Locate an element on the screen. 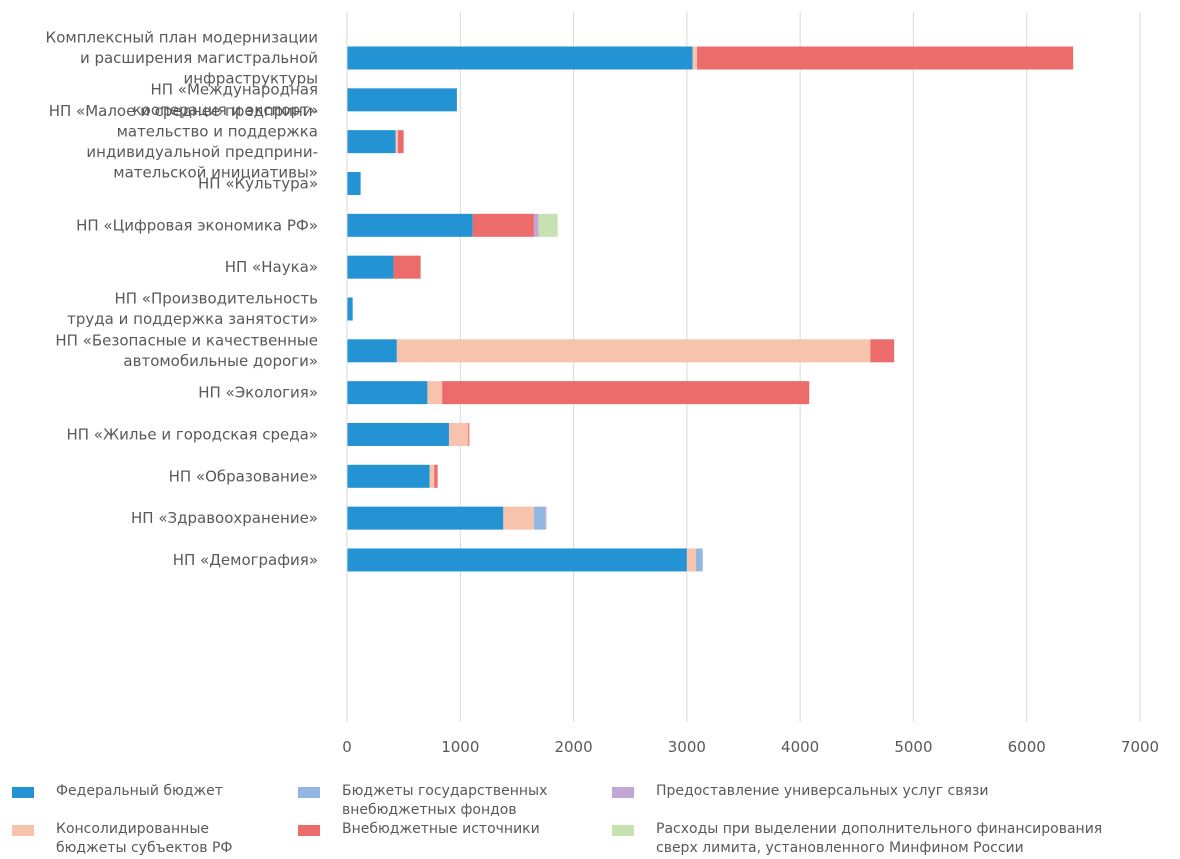 This screenshot has height=859, width=1180. legend-item: Федеральный бюджет is located at coordinates (117, 791).